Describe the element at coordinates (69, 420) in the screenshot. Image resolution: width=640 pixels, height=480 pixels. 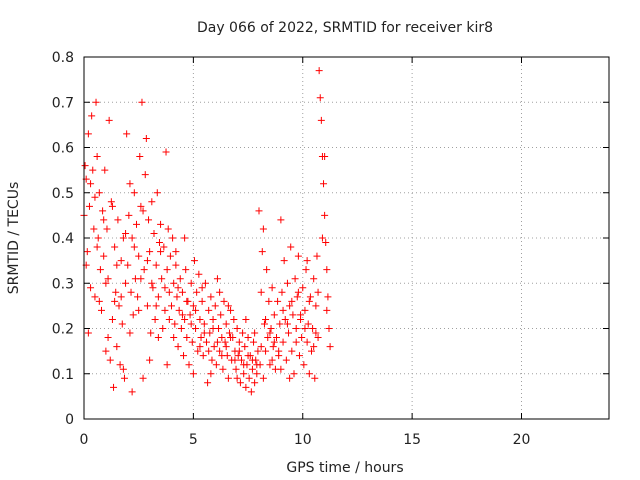
I see `y-tick-label: 0` at that location.